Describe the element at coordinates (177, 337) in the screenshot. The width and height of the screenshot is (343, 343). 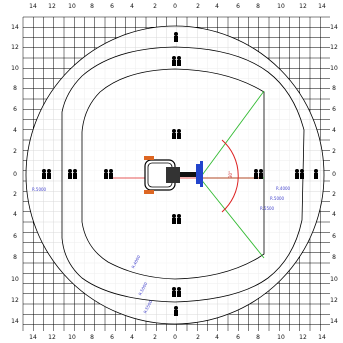
I see `bottom-axis-ticks: 14 12 10 8 6 4 2 0 2 4 6 8 10 12 14` at that location.